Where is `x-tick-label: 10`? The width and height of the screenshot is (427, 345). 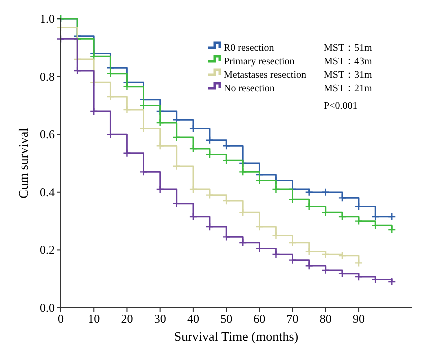 x-tick-label: 10 is located at coordinates (94, 319).